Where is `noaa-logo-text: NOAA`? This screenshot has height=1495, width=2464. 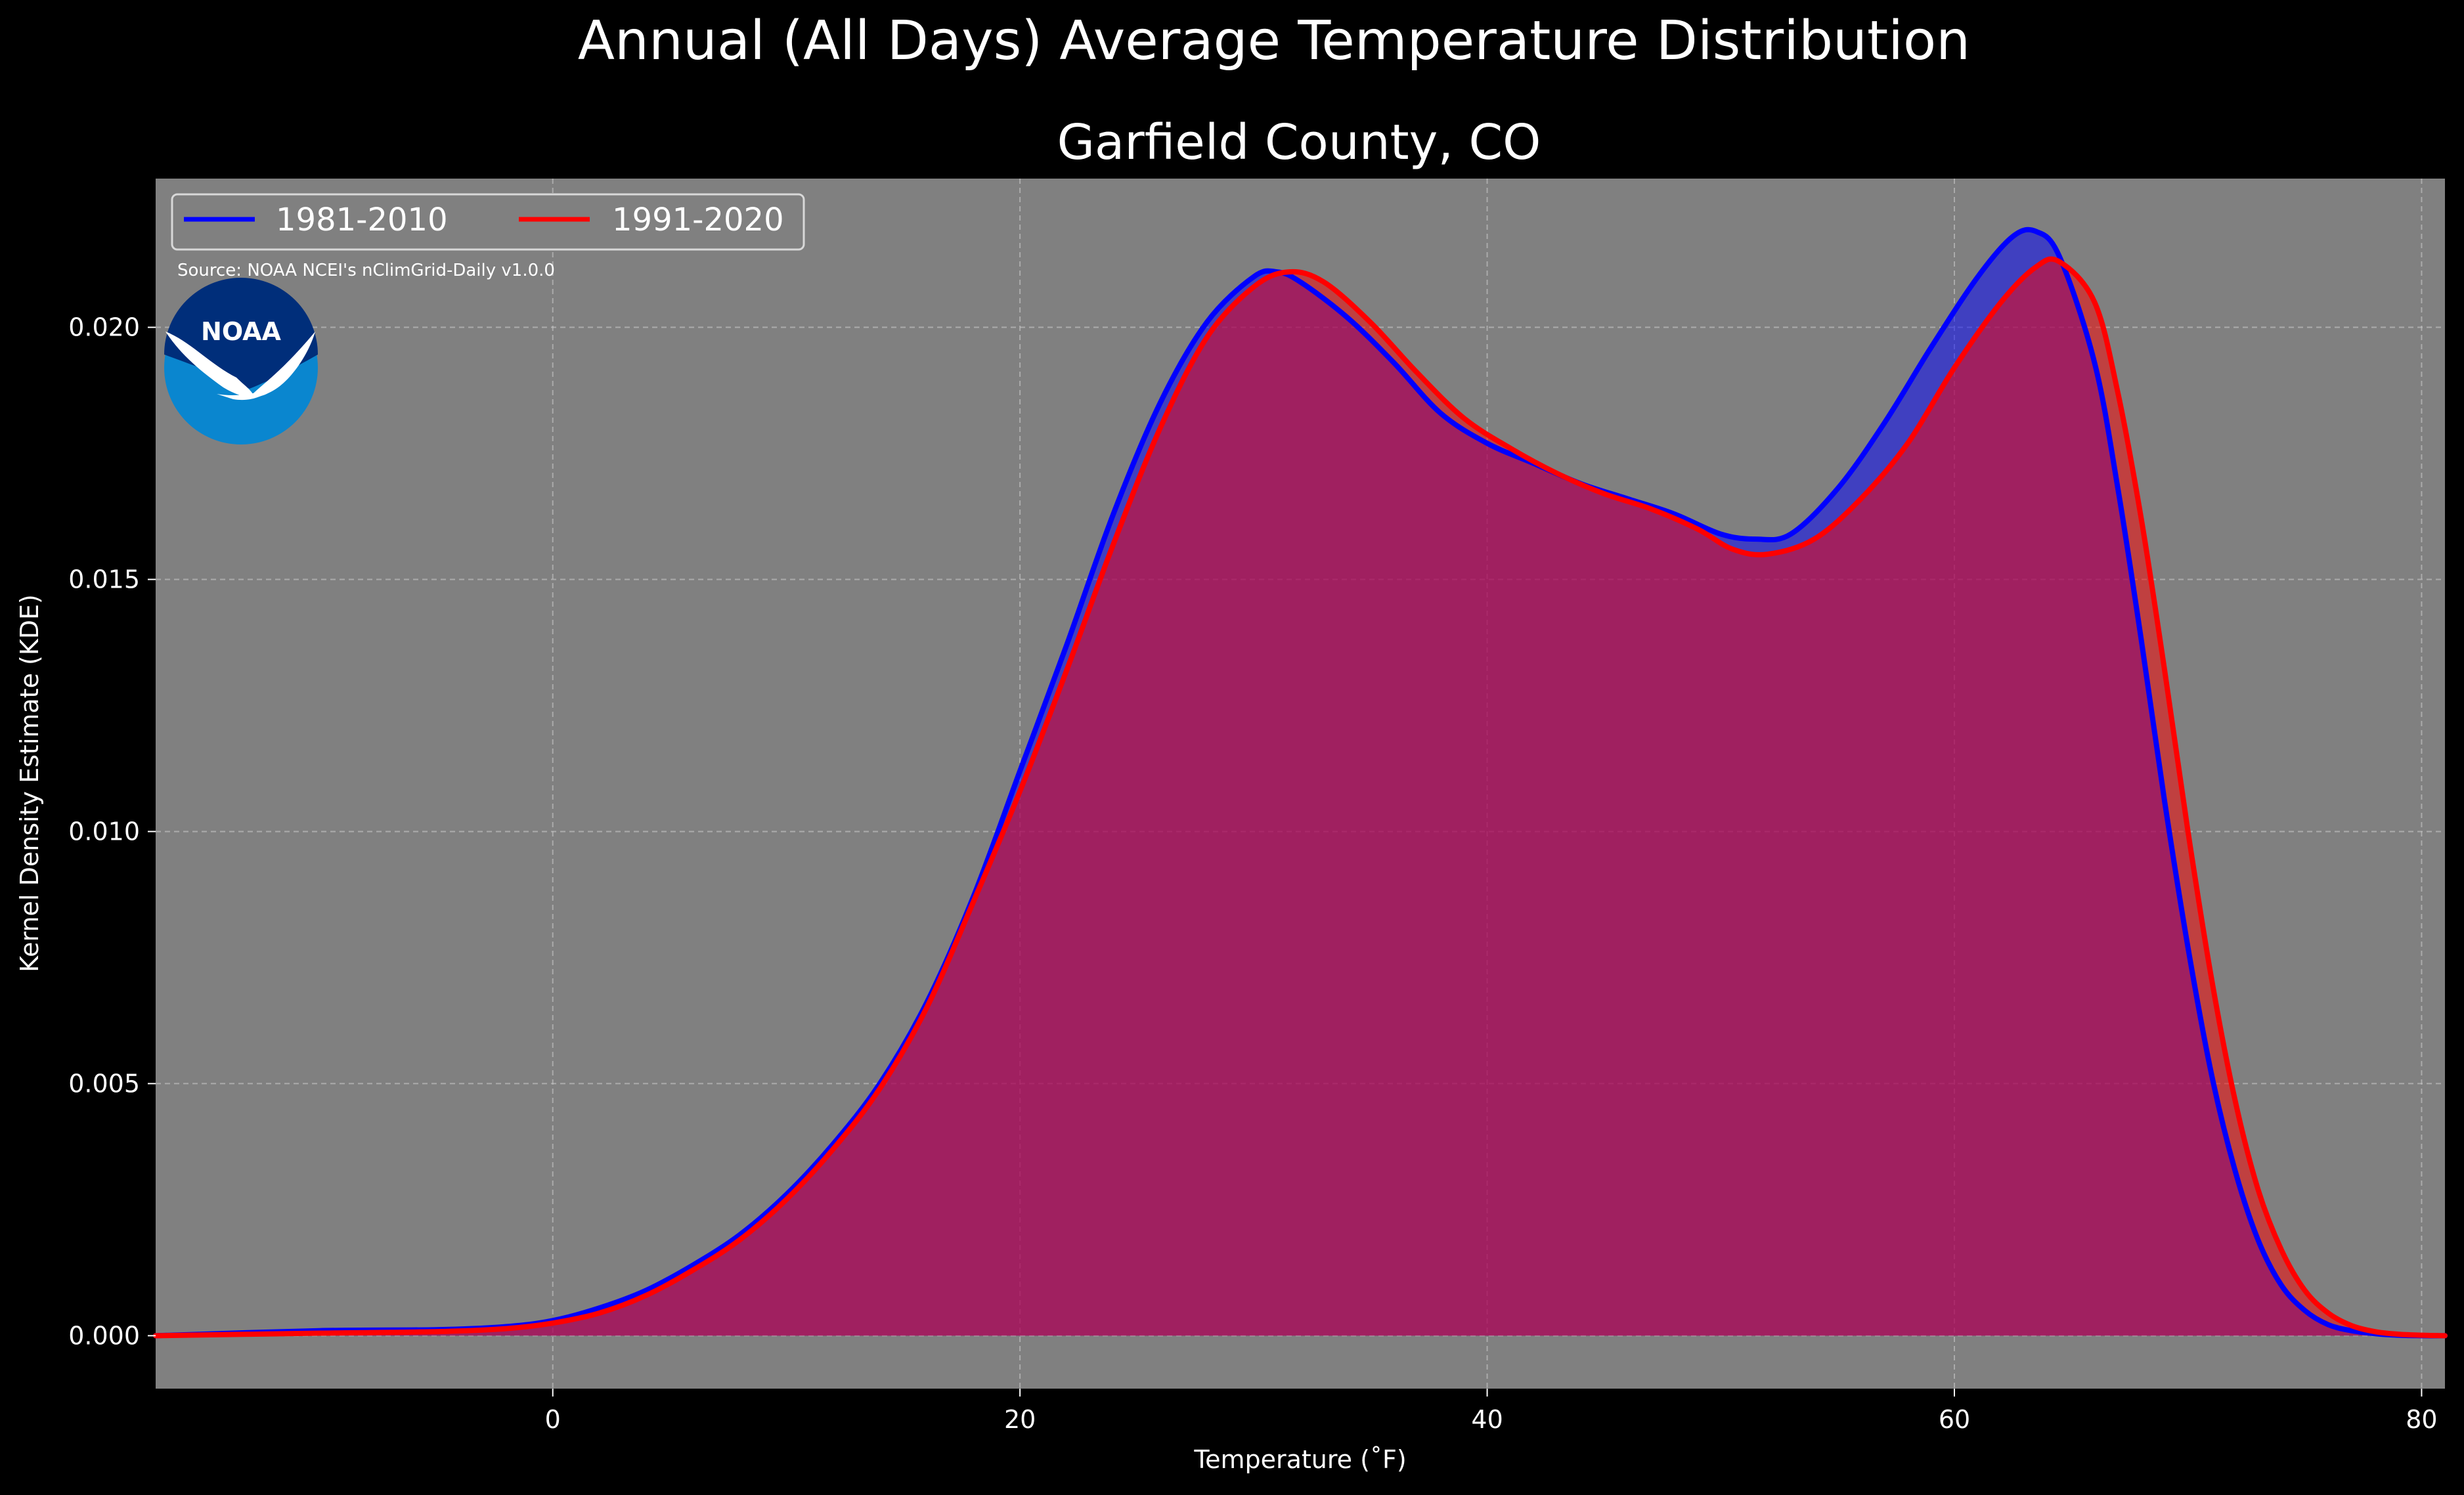
noaa-logo-text: NOAA is located at coordinates (241, 331).